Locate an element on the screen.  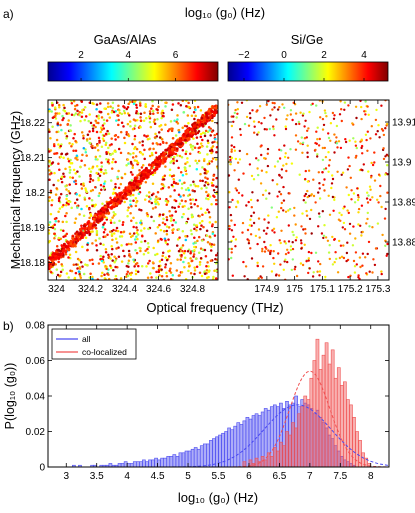
plot-a1-frame is located at coordinates (133, 190).